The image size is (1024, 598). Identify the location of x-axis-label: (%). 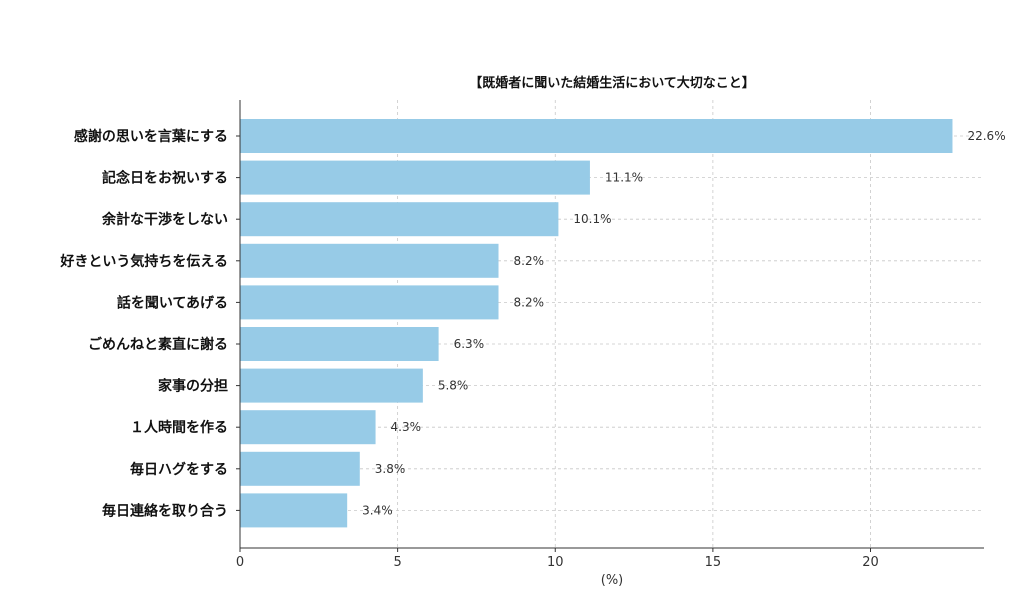
(612, 580).